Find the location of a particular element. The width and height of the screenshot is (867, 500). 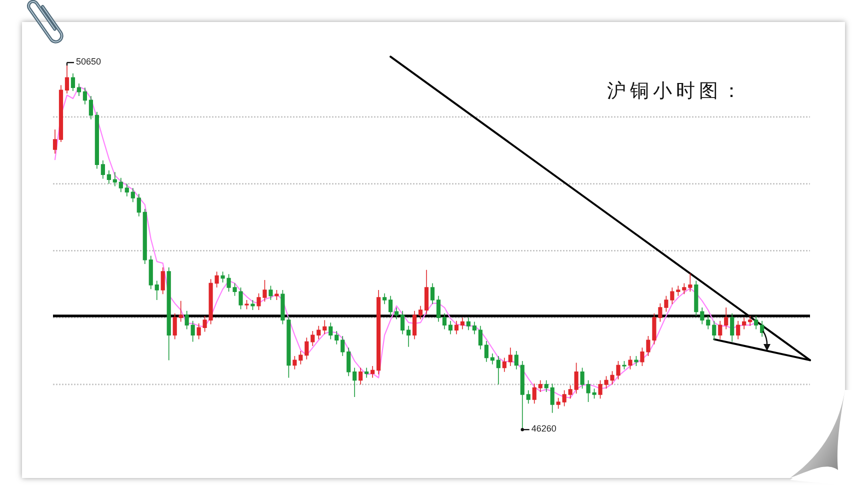

annotation: 50650 is located at coordinates (89, 61).